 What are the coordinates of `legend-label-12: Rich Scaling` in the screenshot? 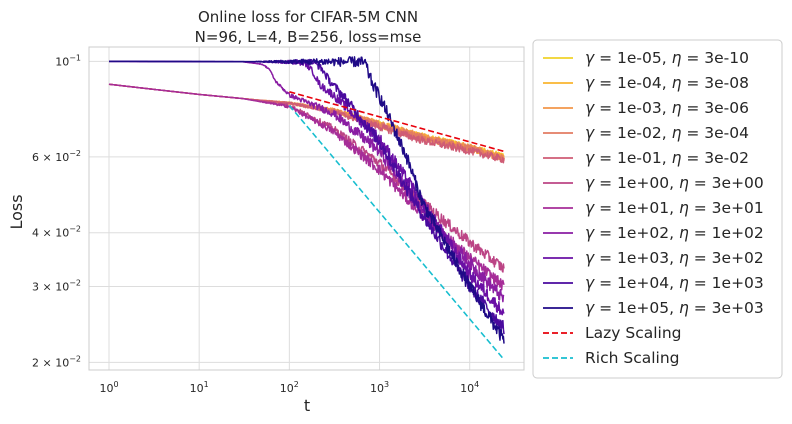 It's located at (632, 358).